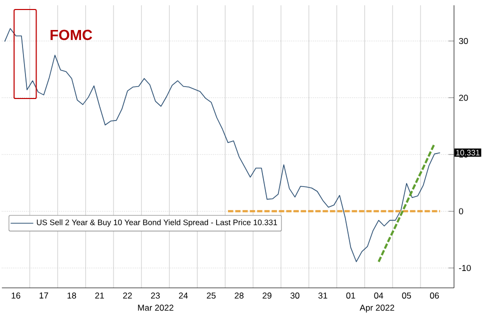 The width and height of the screenshot is (500, 320). What do you see at coordinates (72, 295) in the screenshot?
I see `x-tick-label: 18` at bounding box center [72, 295].